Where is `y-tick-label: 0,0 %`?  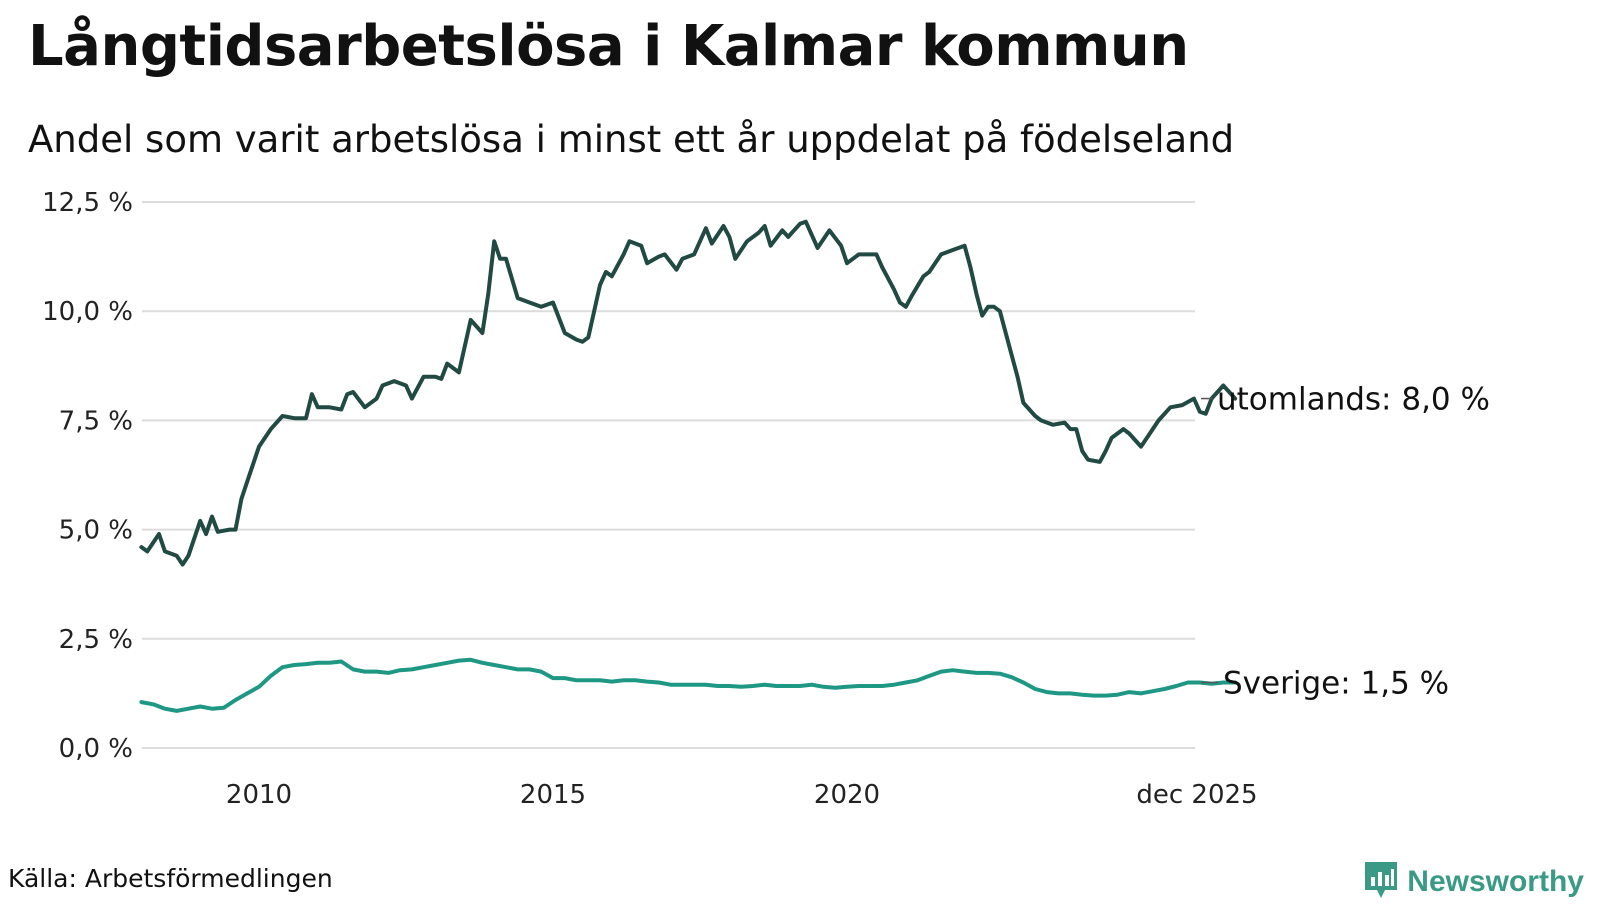 y-tick-label: 0,0 % is located at coordinates (96, 749).